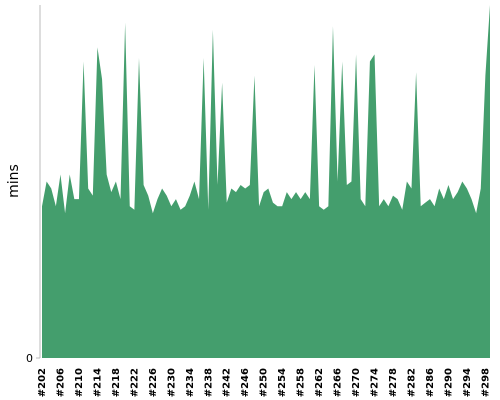 The height and width of the screenshot is (400, 500). What do you see at coordinates (467, 382) in the screenshot?
I see `x-tick-label: #294` at bounding box center [467, 382].